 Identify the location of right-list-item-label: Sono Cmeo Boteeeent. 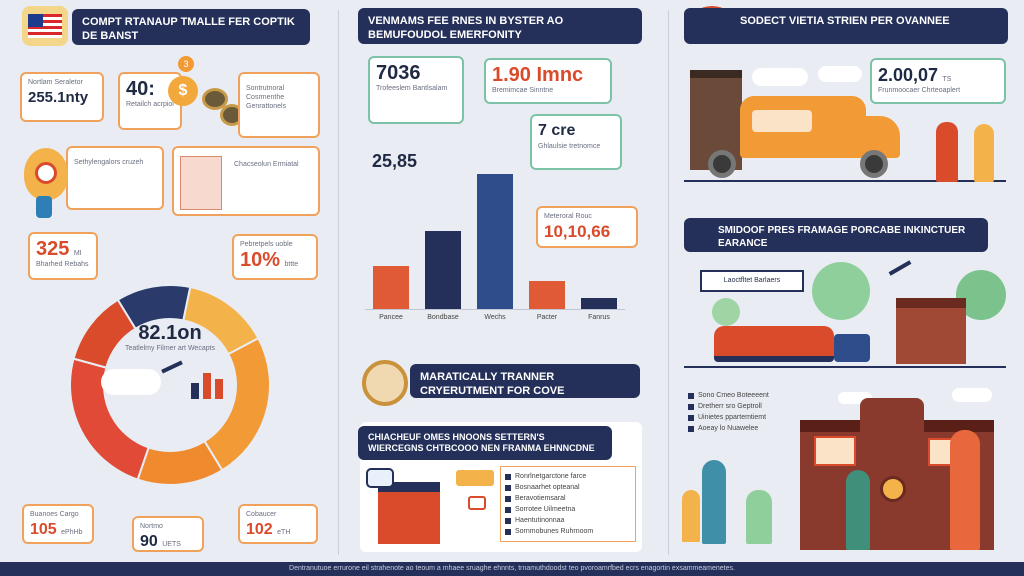
(733, 395).